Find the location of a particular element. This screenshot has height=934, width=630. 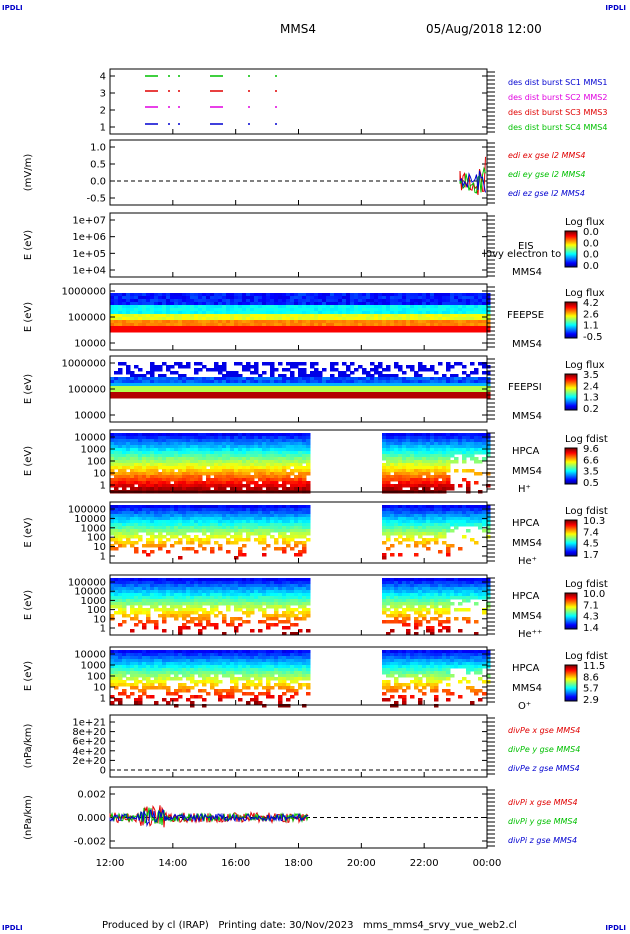

hpca-h-panel-colorbar-cell is located at coordinates (571, 482).